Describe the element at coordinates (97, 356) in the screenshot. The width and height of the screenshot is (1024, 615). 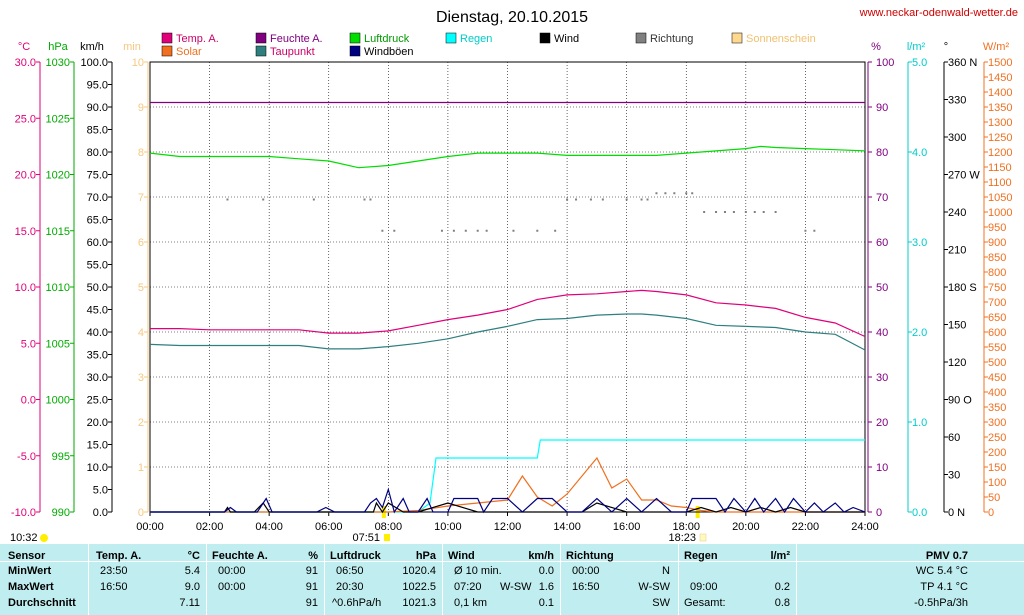
I see `speed-axis-tick-label: 35.0` at that location.